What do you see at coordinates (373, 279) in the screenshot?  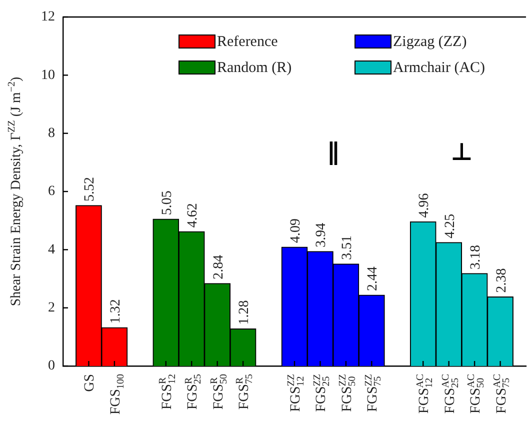 I see `data-label: 2.44` at bounding box center [373, 279].